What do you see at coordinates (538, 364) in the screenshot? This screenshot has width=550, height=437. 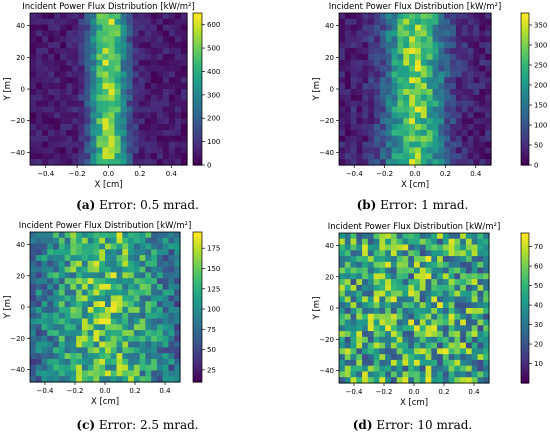 I see `colorbar-tick-label: 10` at bounding box center [538, 364].